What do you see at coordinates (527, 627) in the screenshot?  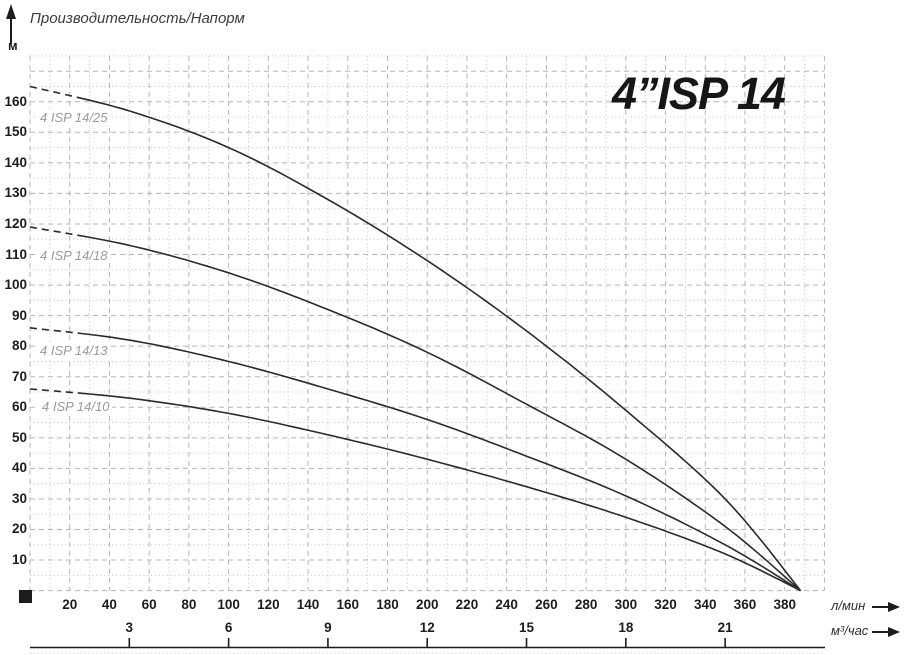 I see `x2-tick-label: 15` at bounding box center [527, 627].